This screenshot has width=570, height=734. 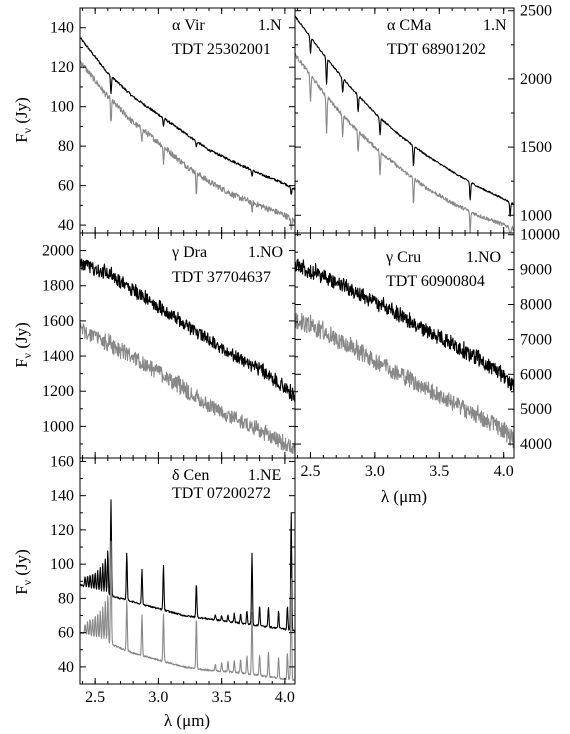 What do you see at coordinates (536, 409) in the screenshot?
I see `y-tick-label: 5000` at bounding box center [536, 409].